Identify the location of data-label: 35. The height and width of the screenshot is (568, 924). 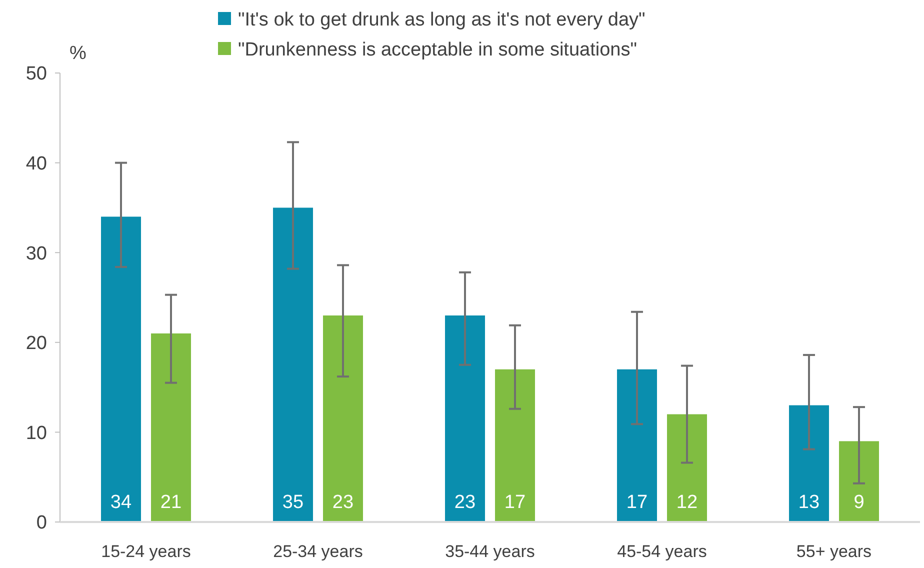
(293, 502).